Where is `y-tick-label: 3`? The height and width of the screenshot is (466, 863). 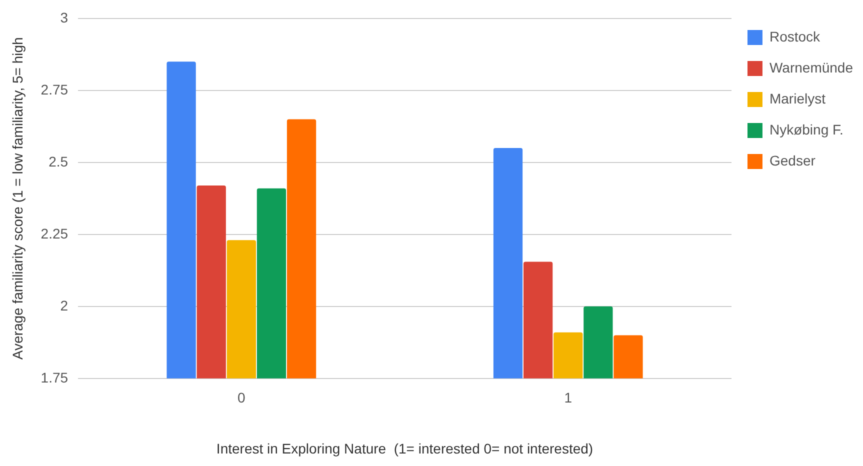 y-tick-label: 3 is located at coordinates (64, 17).